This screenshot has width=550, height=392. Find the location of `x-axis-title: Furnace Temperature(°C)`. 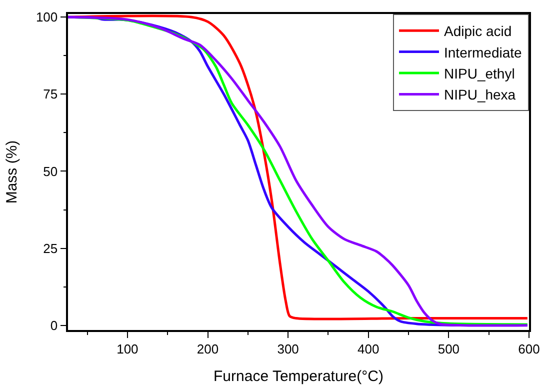

x-axis-title: Furnace Temperature(°C) is located at coordinates (299, 376).